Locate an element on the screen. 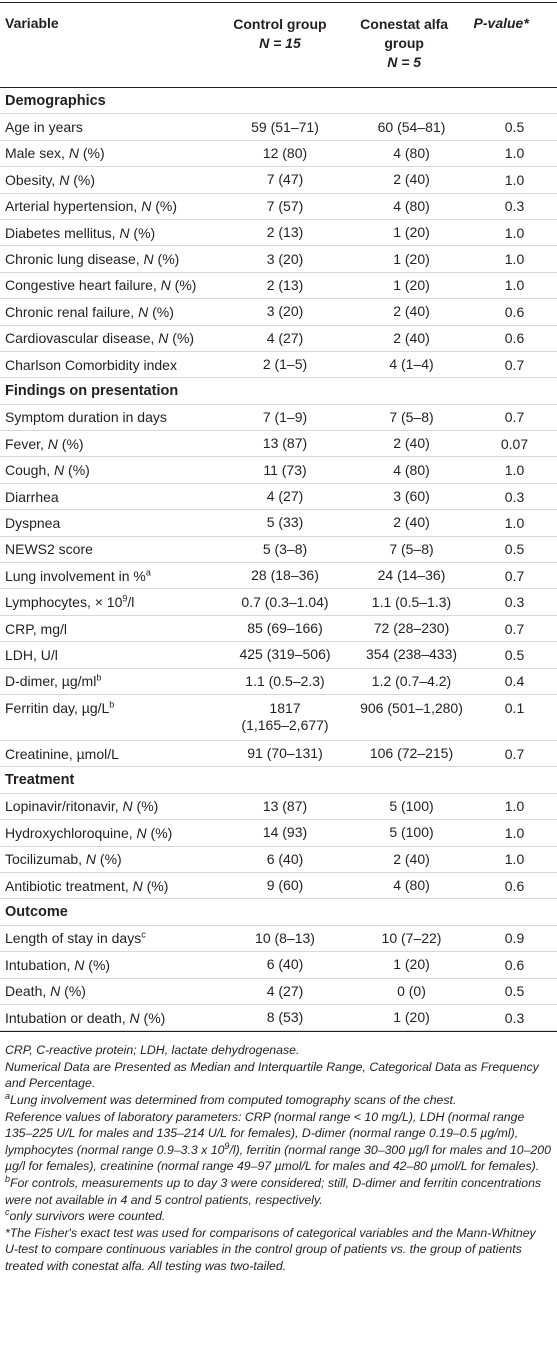 Image resolution: width=557 pixels, height=1361 pixels. control-value: 1.1 (0.5–2.3) is located at coordinates (285, 680).